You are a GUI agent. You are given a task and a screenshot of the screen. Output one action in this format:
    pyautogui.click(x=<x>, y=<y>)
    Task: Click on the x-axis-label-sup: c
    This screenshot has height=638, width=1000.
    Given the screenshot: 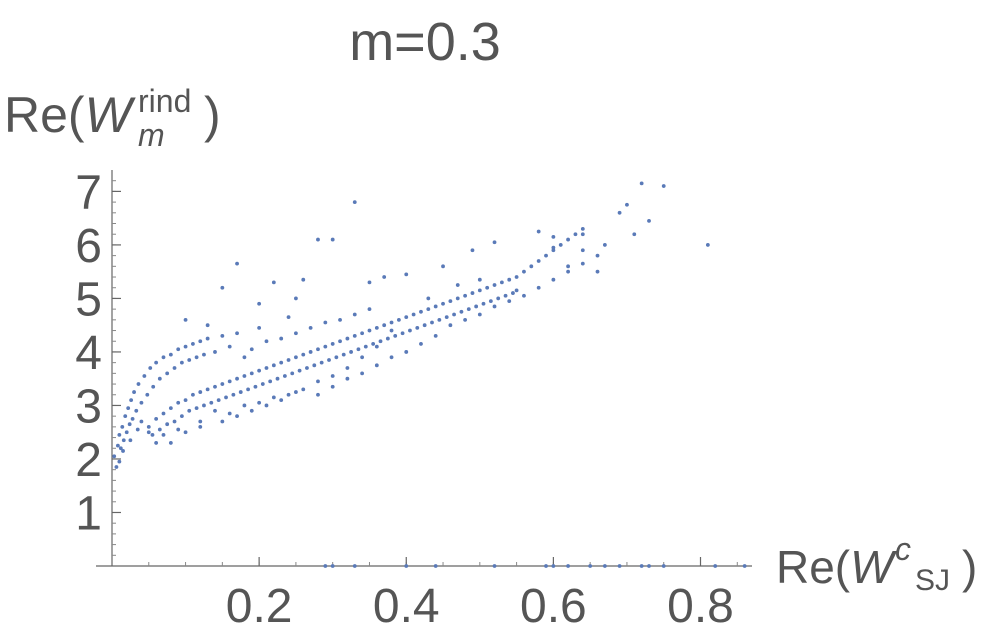 What is the action you would take?
    pyautogui.click(x=903, y=549)
    